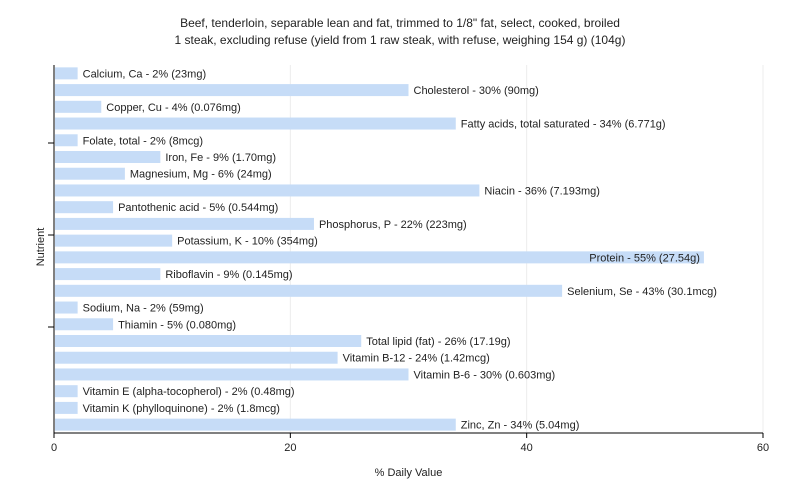  Describe the element at coordinates (177, 325) in the screenshot. I see `bar-label: Thiamin - 5% (0.080mg)` at that location.